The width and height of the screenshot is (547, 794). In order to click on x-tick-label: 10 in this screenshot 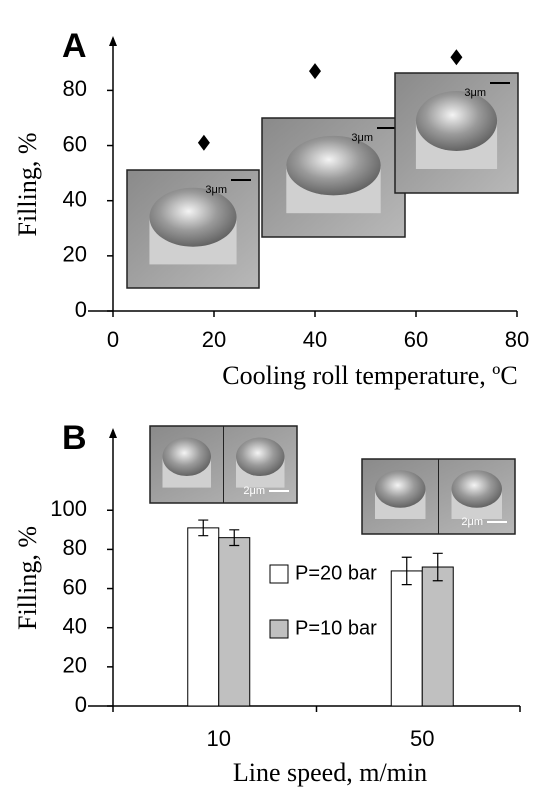, I will do `click(219, 738)`.